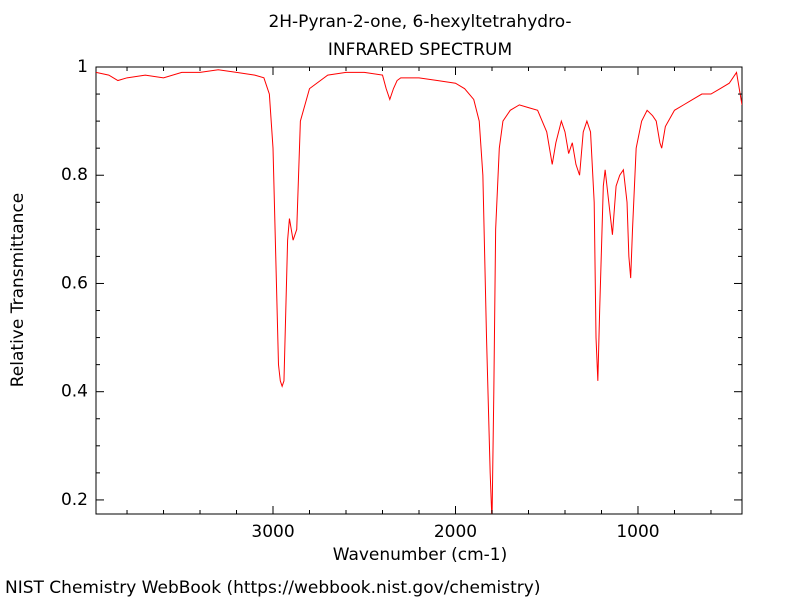 The image size is (800, 604). I want to click on y-tick-label: 1, so click(82, 67).